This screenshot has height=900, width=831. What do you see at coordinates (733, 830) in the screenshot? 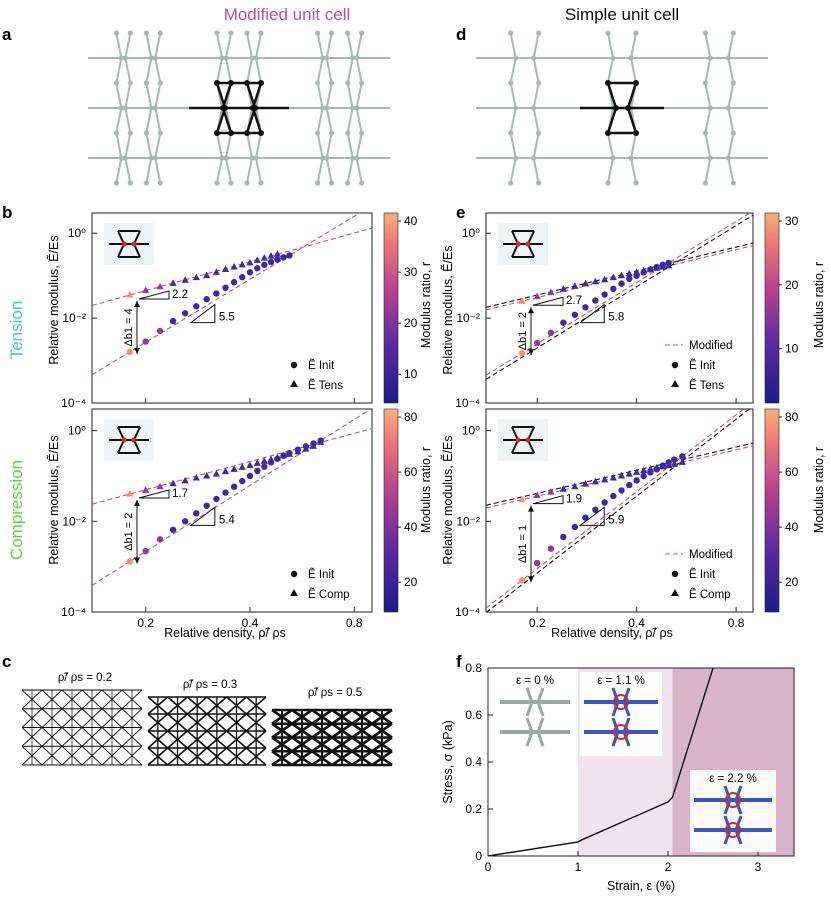
I see `inset-contact` at bounding box center [733, 830].